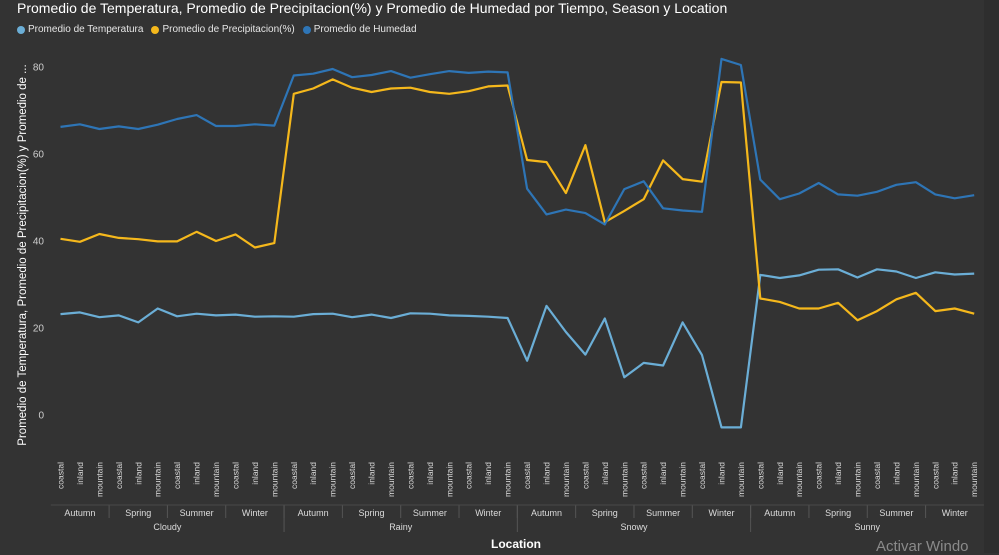  I want to click on x-axis-title: Location, so click(516, 544).